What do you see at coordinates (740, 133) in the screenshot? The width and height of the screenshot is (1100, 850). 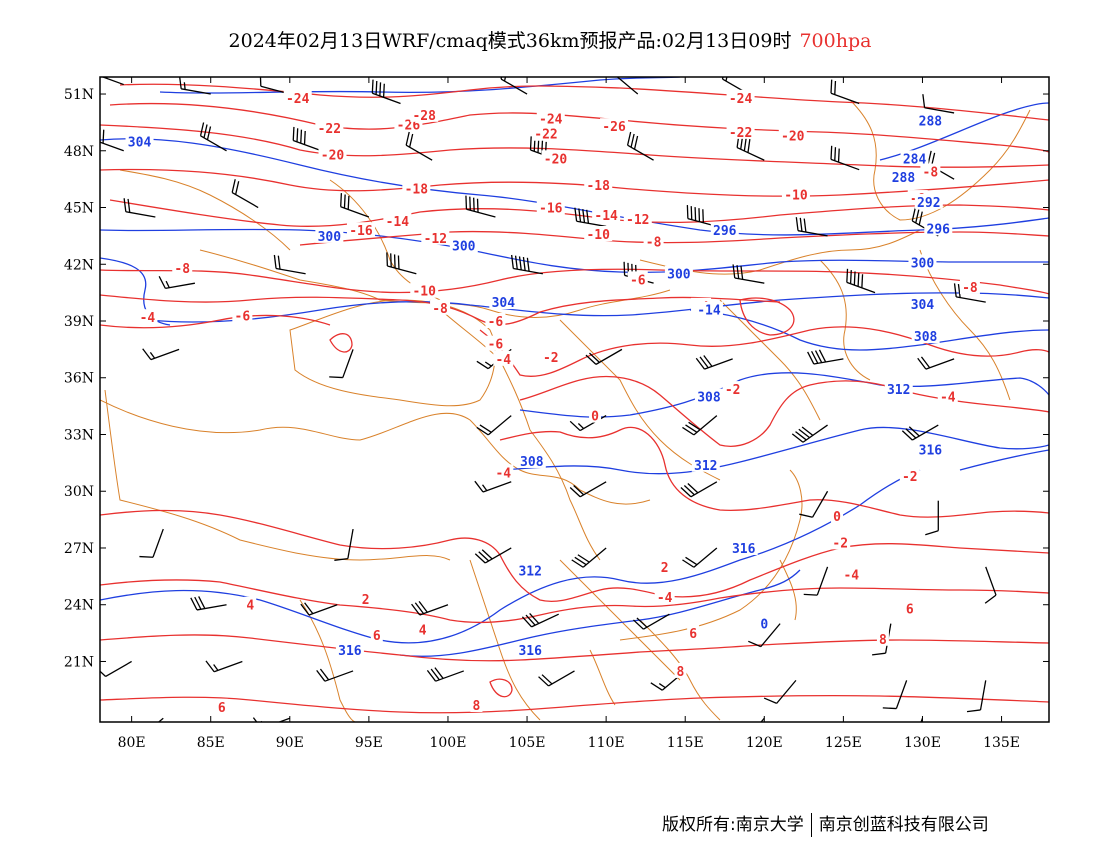 I see `temperature-label: -22` at bounding box center [740, 133].